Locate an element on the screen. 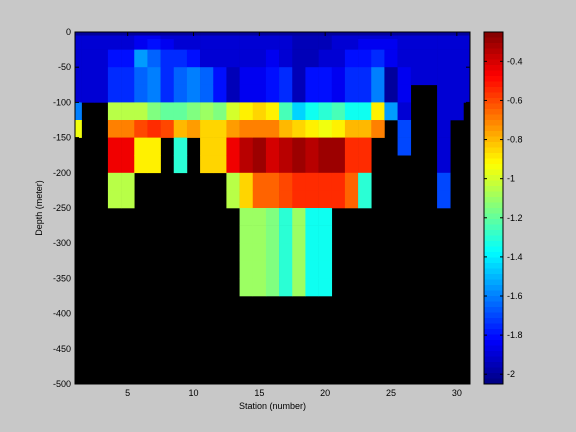 This screenshot has height=432, width=576. x-tick-label: 5 is located at coordinates (127, 393).